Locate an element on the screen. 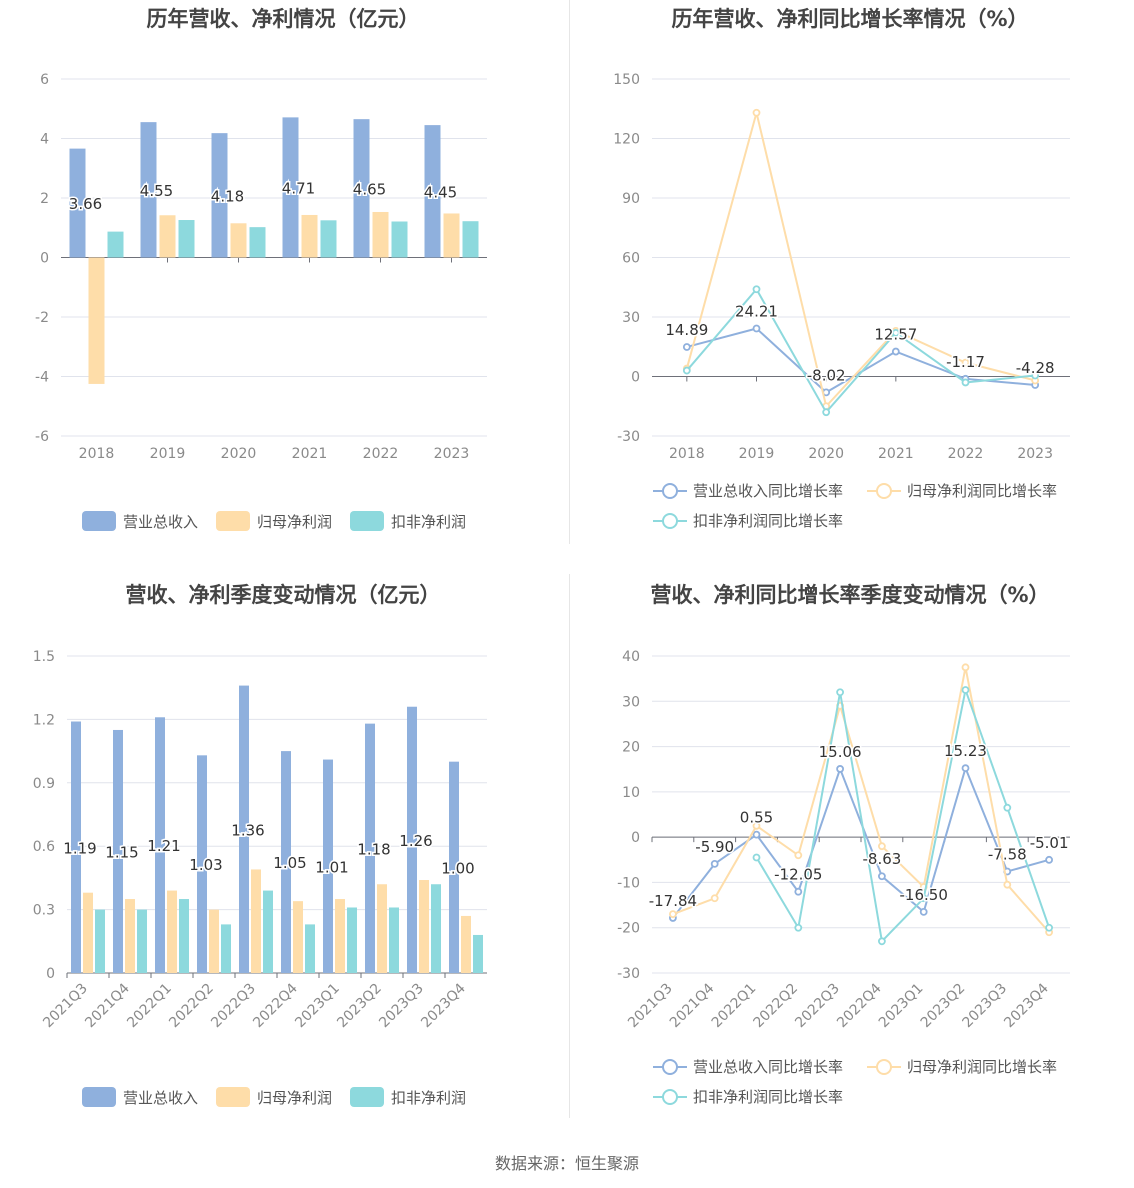 The width and height of the screenshot is (1134, 1188). data-label: 4.55 is located at coordinates (156, 191).